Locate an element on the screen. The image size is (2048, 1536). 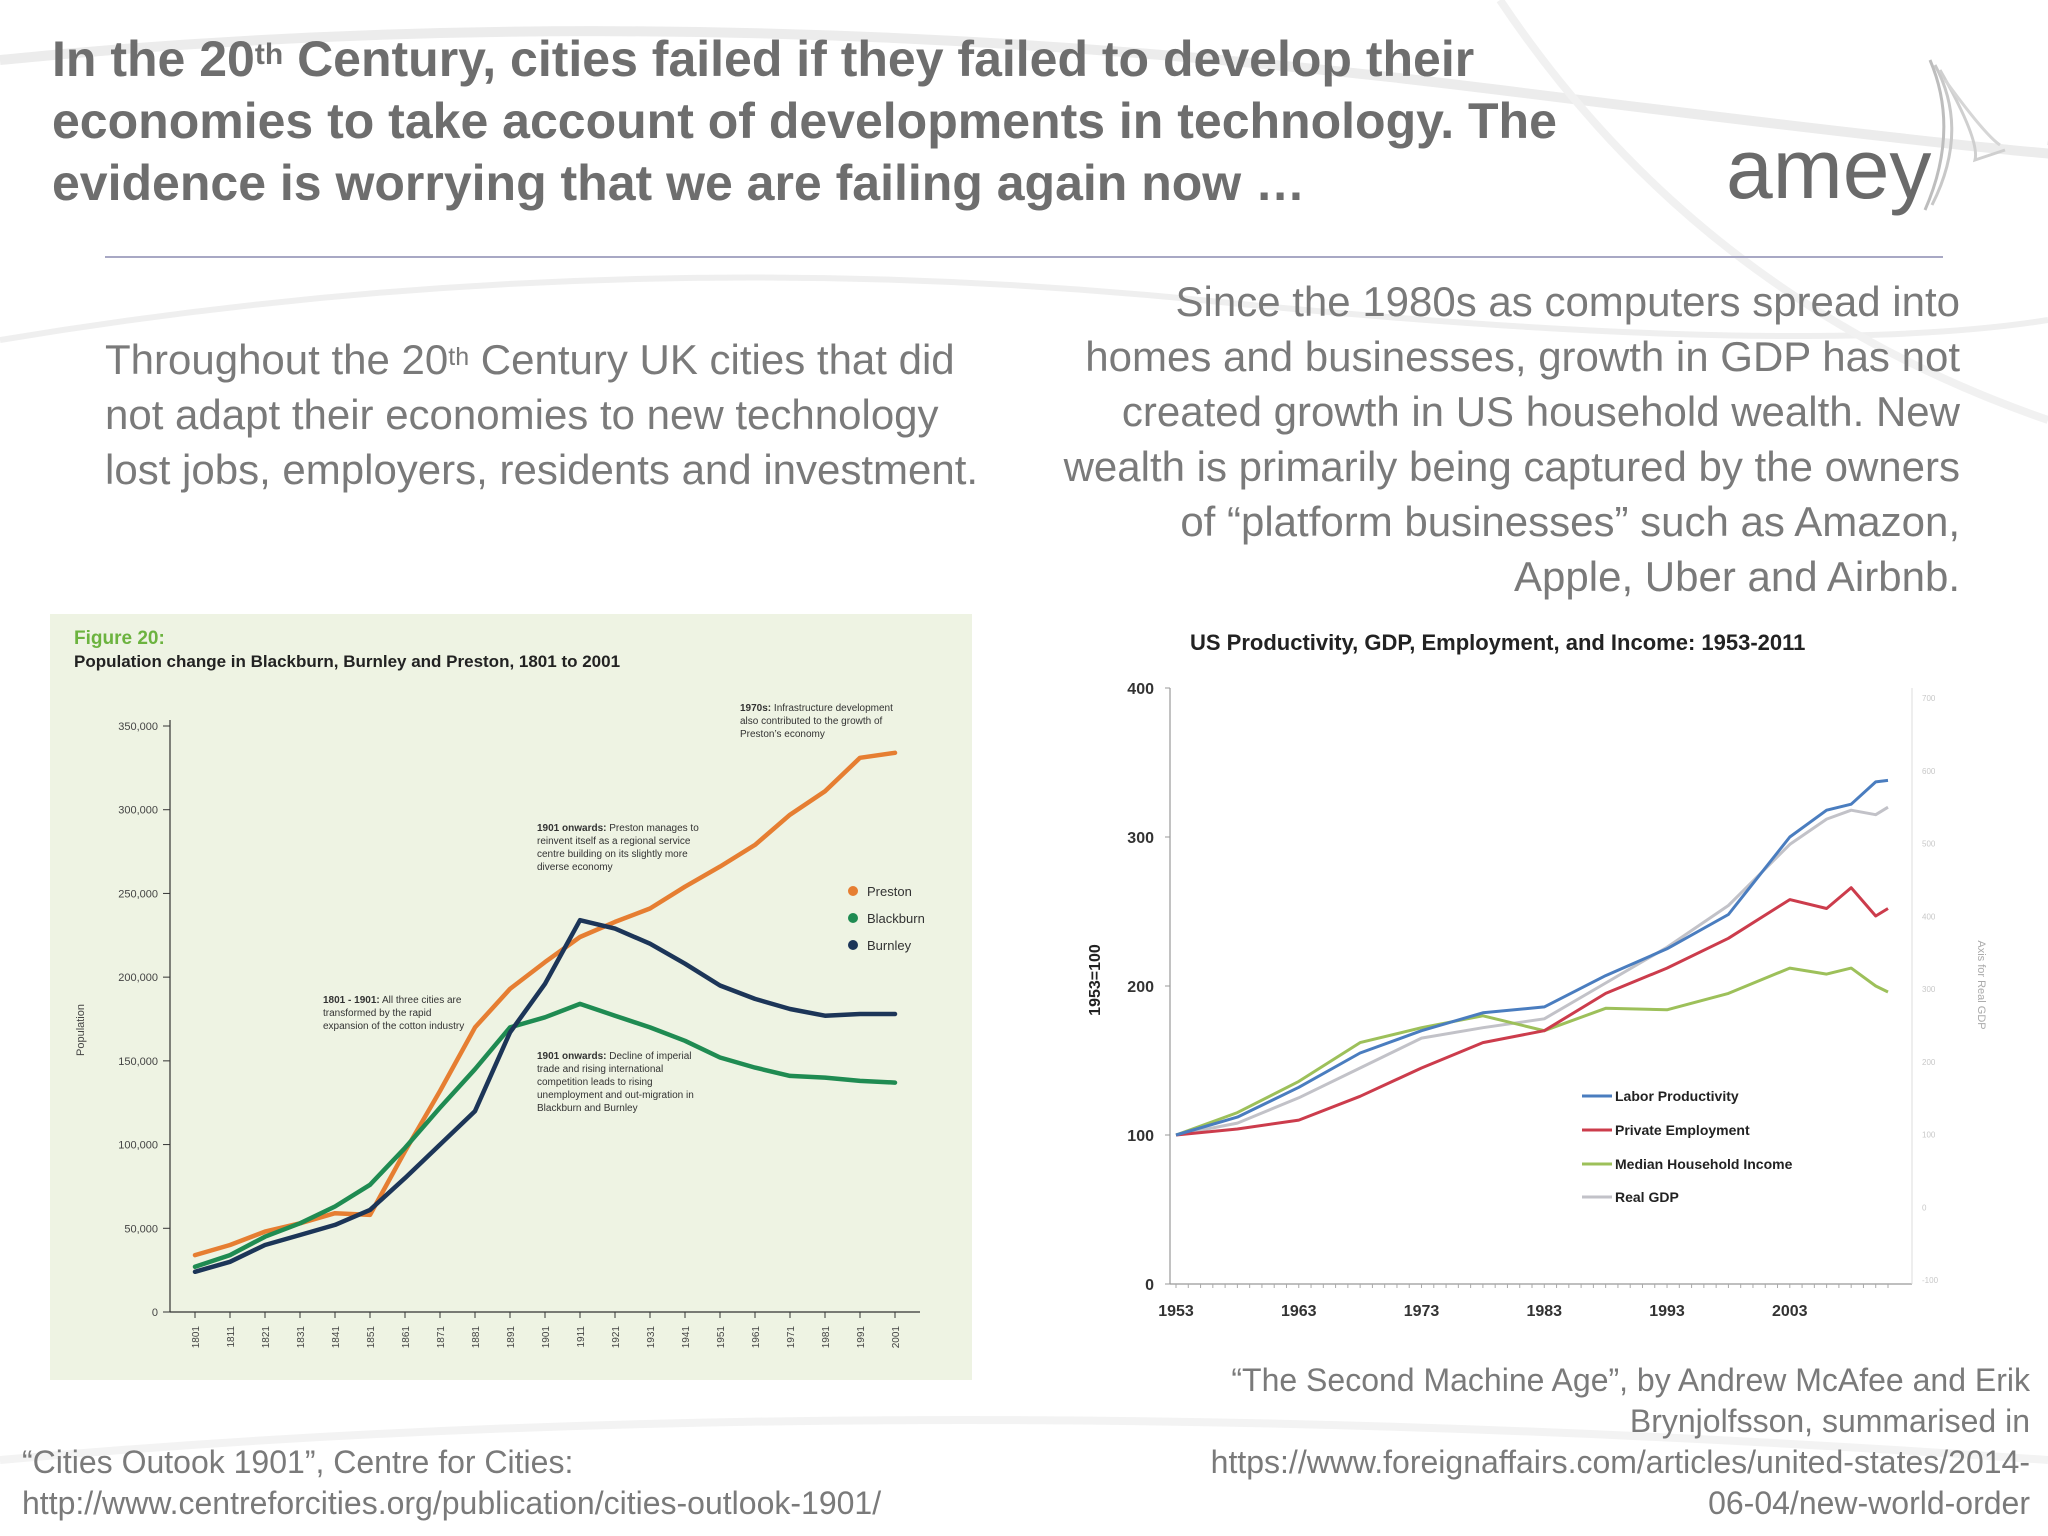
chart1-x-tick-label: 1941 is located at coordinates (686, 1337).